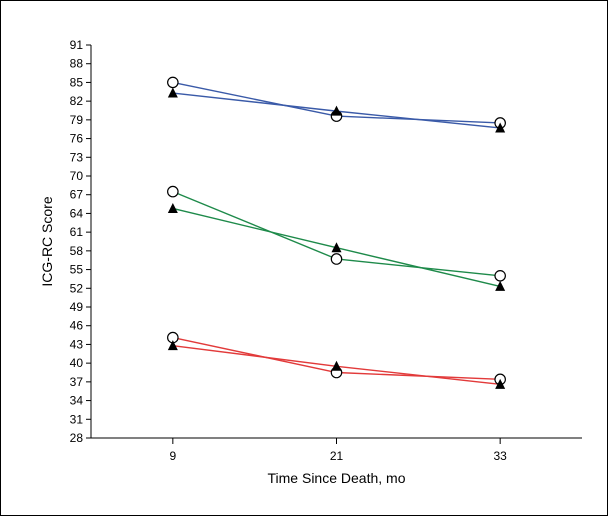  Describe the element at coordinates (77, 307) in the screenshot. I see `y-tick-label: 49` at that location.